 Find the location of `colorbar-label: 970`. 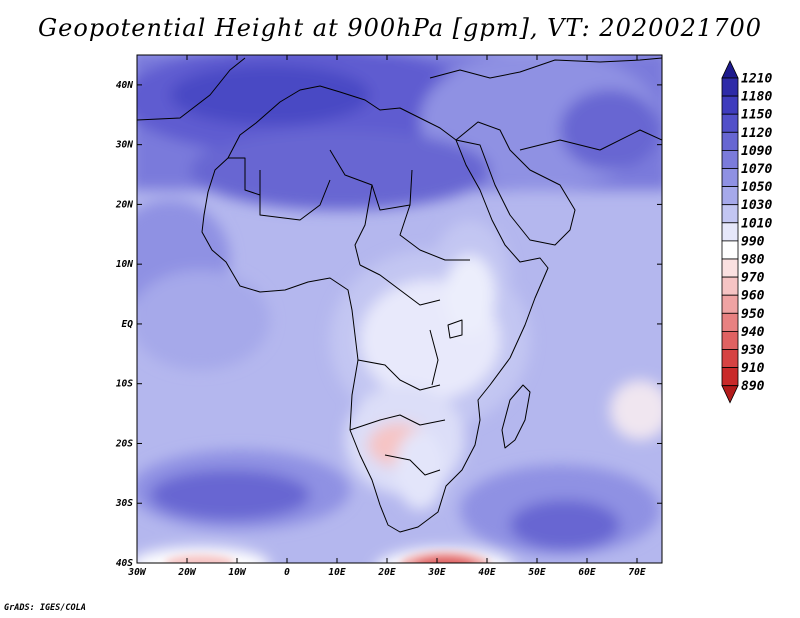

colorbar-label: 970 is located at coordinates (753, 278).